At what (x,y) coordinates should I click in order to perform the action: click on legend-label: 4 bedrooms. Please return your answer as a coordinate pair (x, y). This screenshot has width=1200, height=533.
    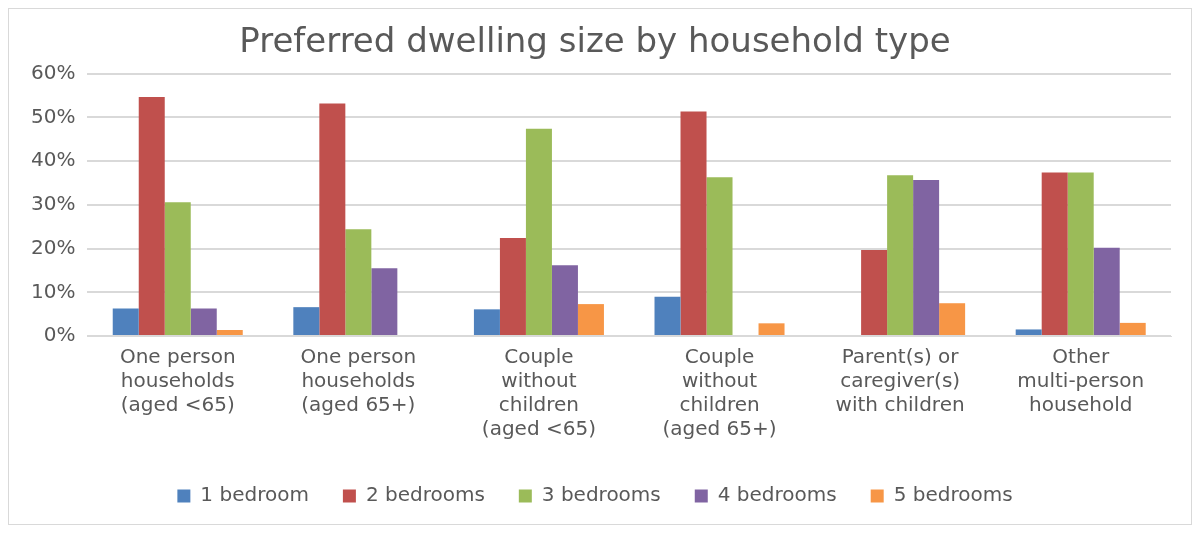
    Looking at the image, I should click on (777, 494).